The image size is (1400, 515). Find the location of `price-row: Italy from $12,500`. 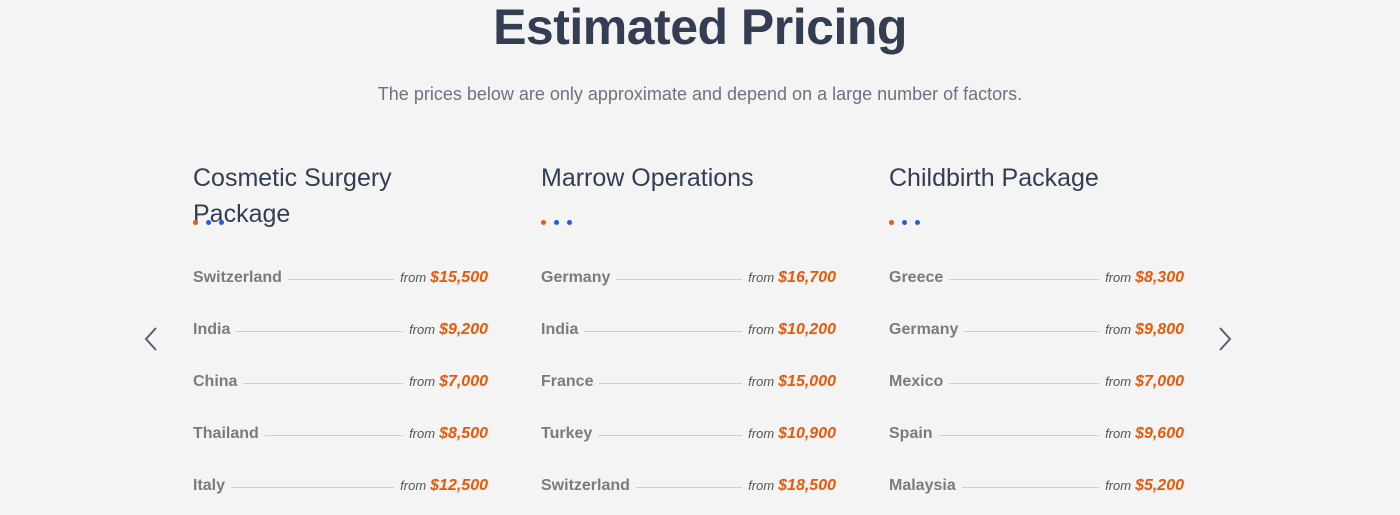

price-row: Italy from $12,500 is located at coordinates (340, 486).